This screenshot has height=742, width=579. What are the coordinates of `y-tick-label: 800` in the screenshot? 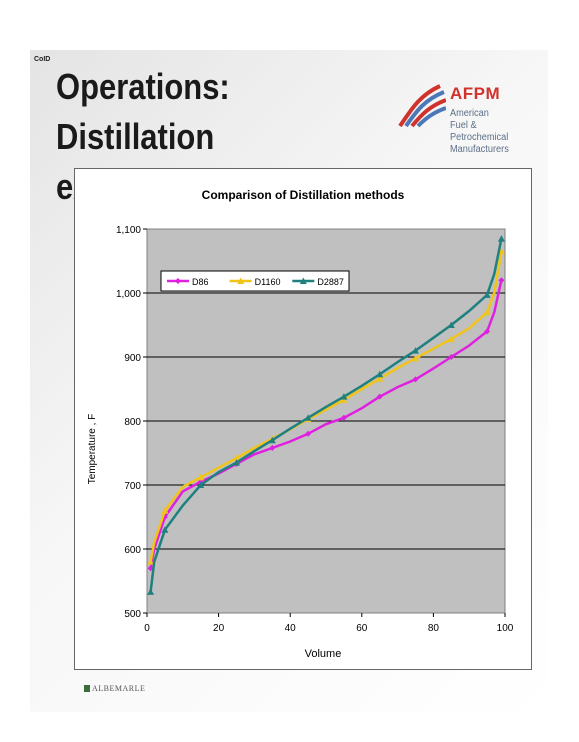 It's located at (132, 422).